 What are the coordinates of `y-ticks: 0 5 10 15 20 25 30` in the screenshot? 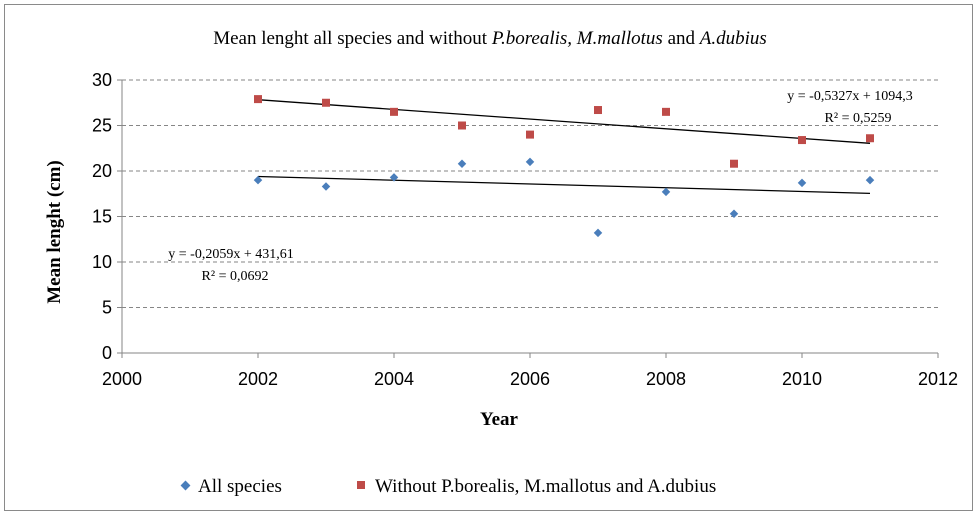 It's located at (107, 216).